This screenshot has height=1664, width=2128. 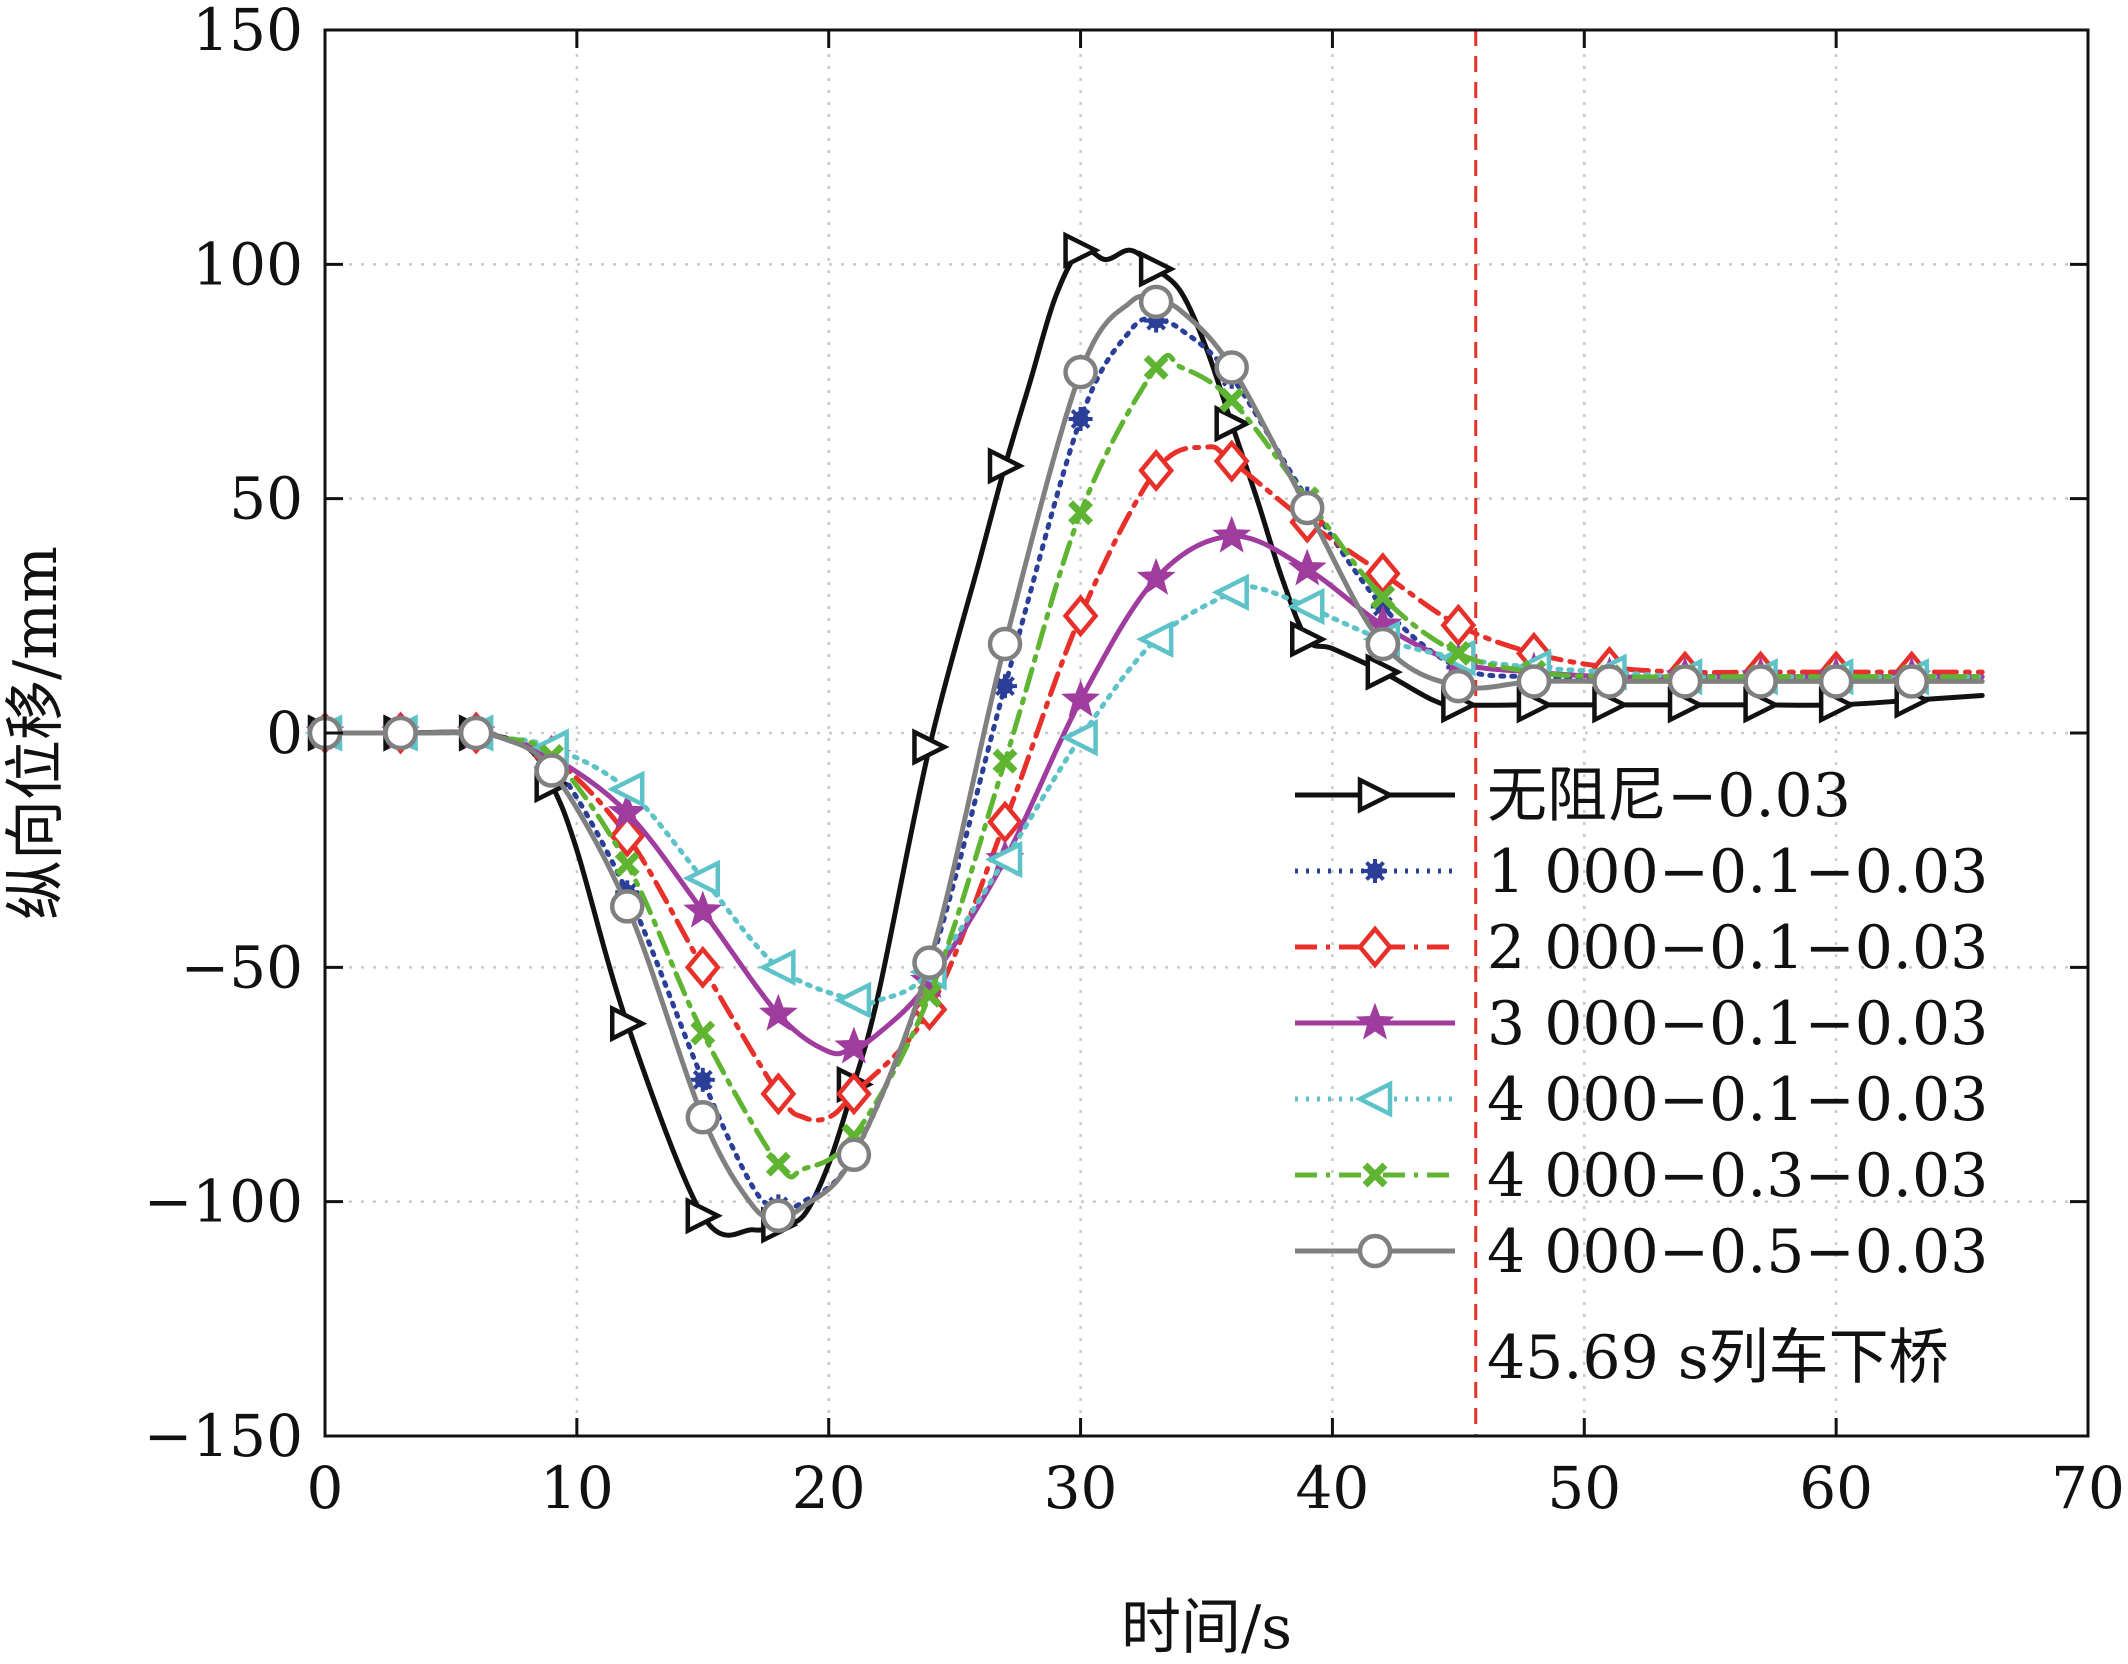 What do you see at coordinates (1737, 1176) in the screenshot?
I see `legend-label: 4 000−0.3−0.03` at bounding box center [1737, 1176].